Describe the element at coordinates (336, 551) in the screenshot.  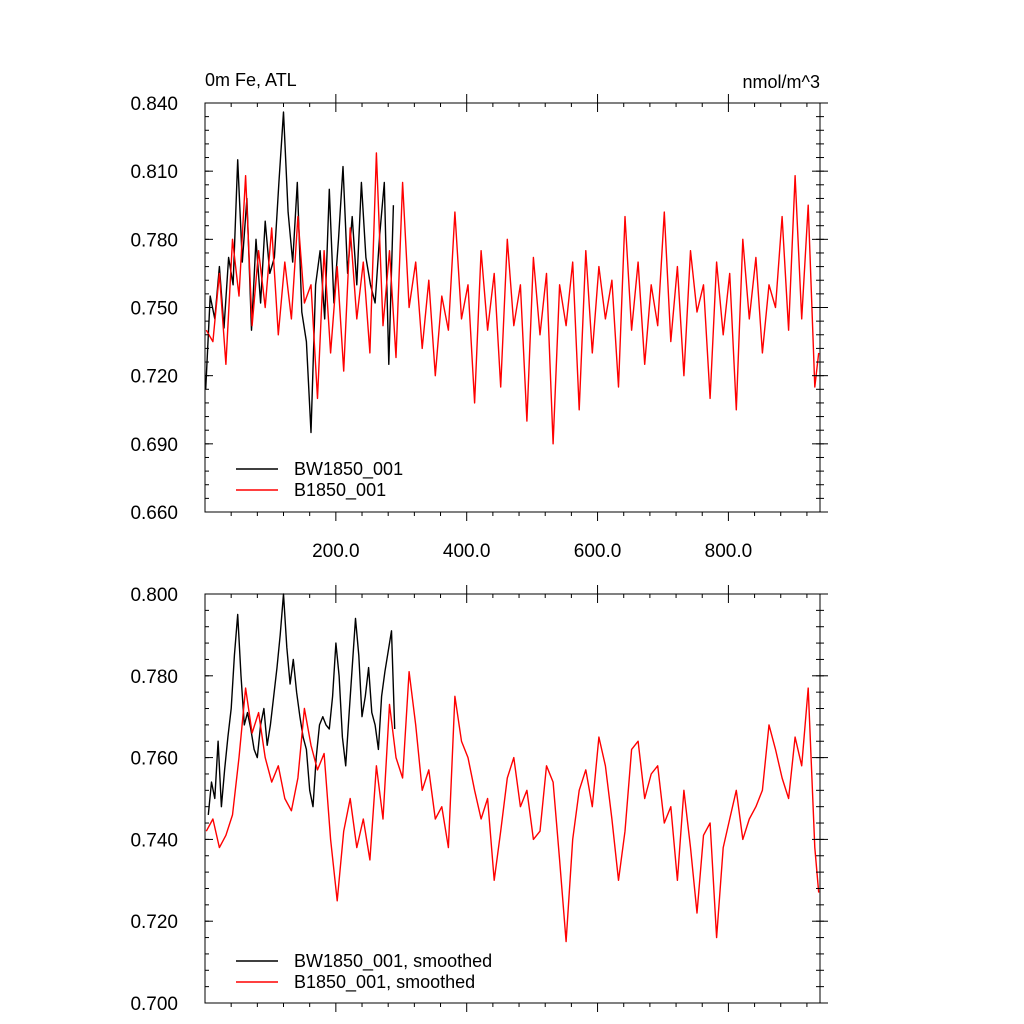
I see `top-xtick-label: 200.0` at that location.